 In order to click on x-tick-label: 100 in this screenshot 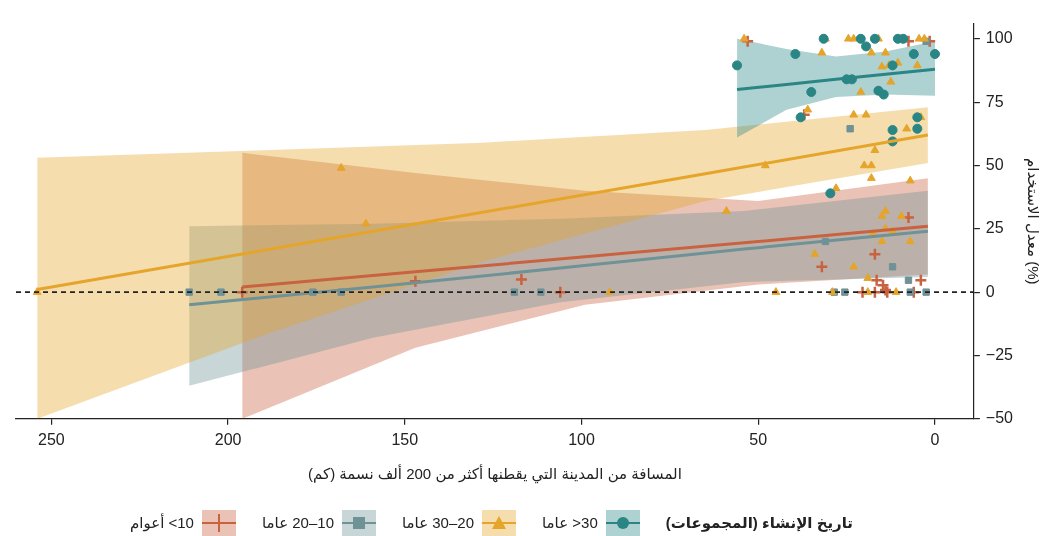, I will do `click(581, 439)`.